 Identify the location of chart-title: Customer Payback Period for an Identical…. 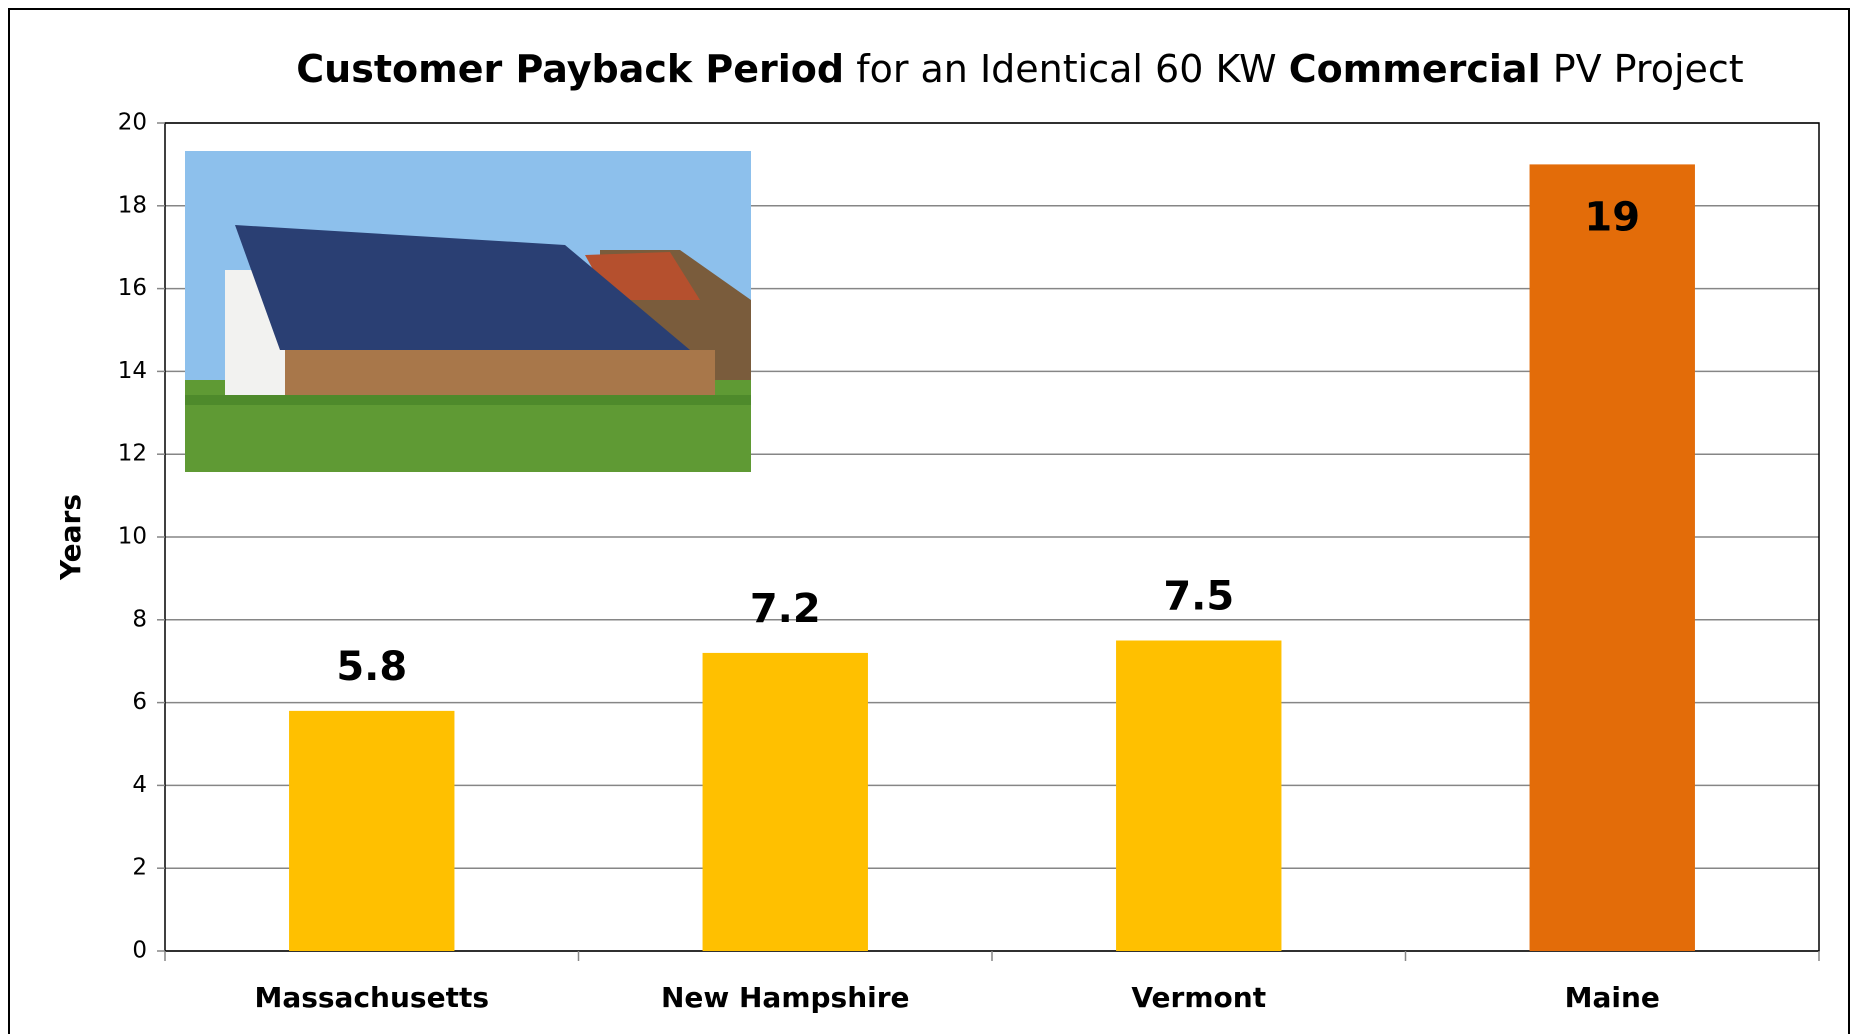
(1019, 69).